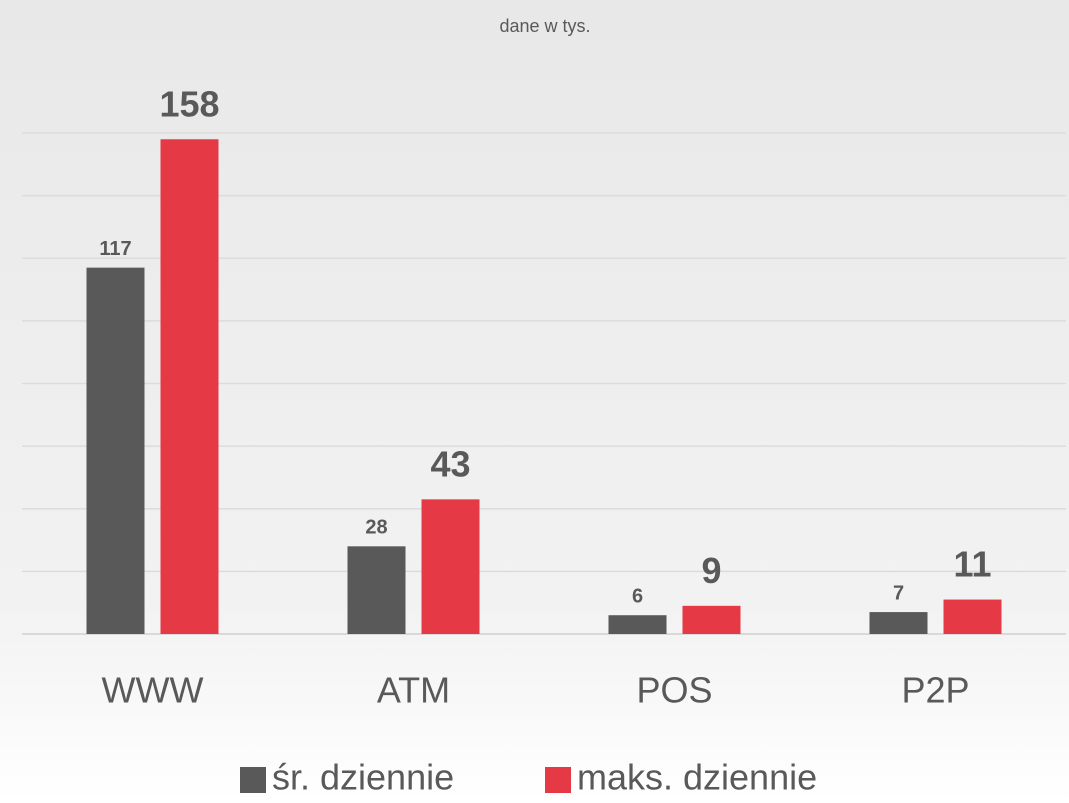  Describe the element at coordinates (711, 570) in the screenshot. I see `data-label: 9` at that location.